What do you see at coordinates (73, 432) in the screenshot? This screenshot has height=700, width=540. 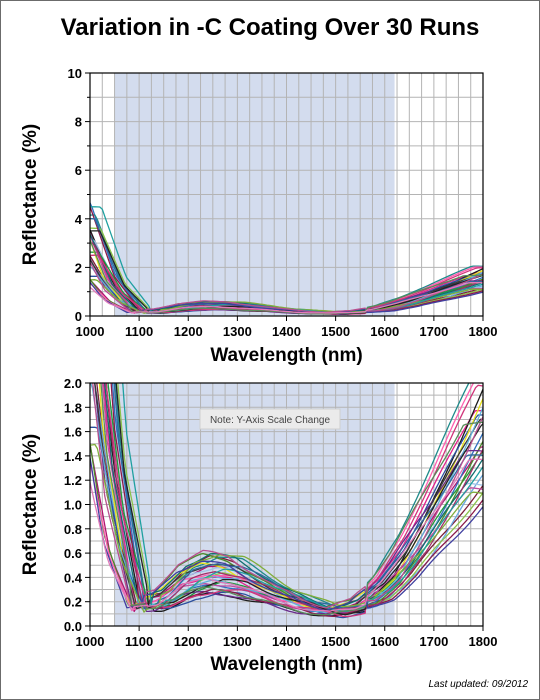 I see `y-tick-label: 1.6` at bounding box center [73, 432].